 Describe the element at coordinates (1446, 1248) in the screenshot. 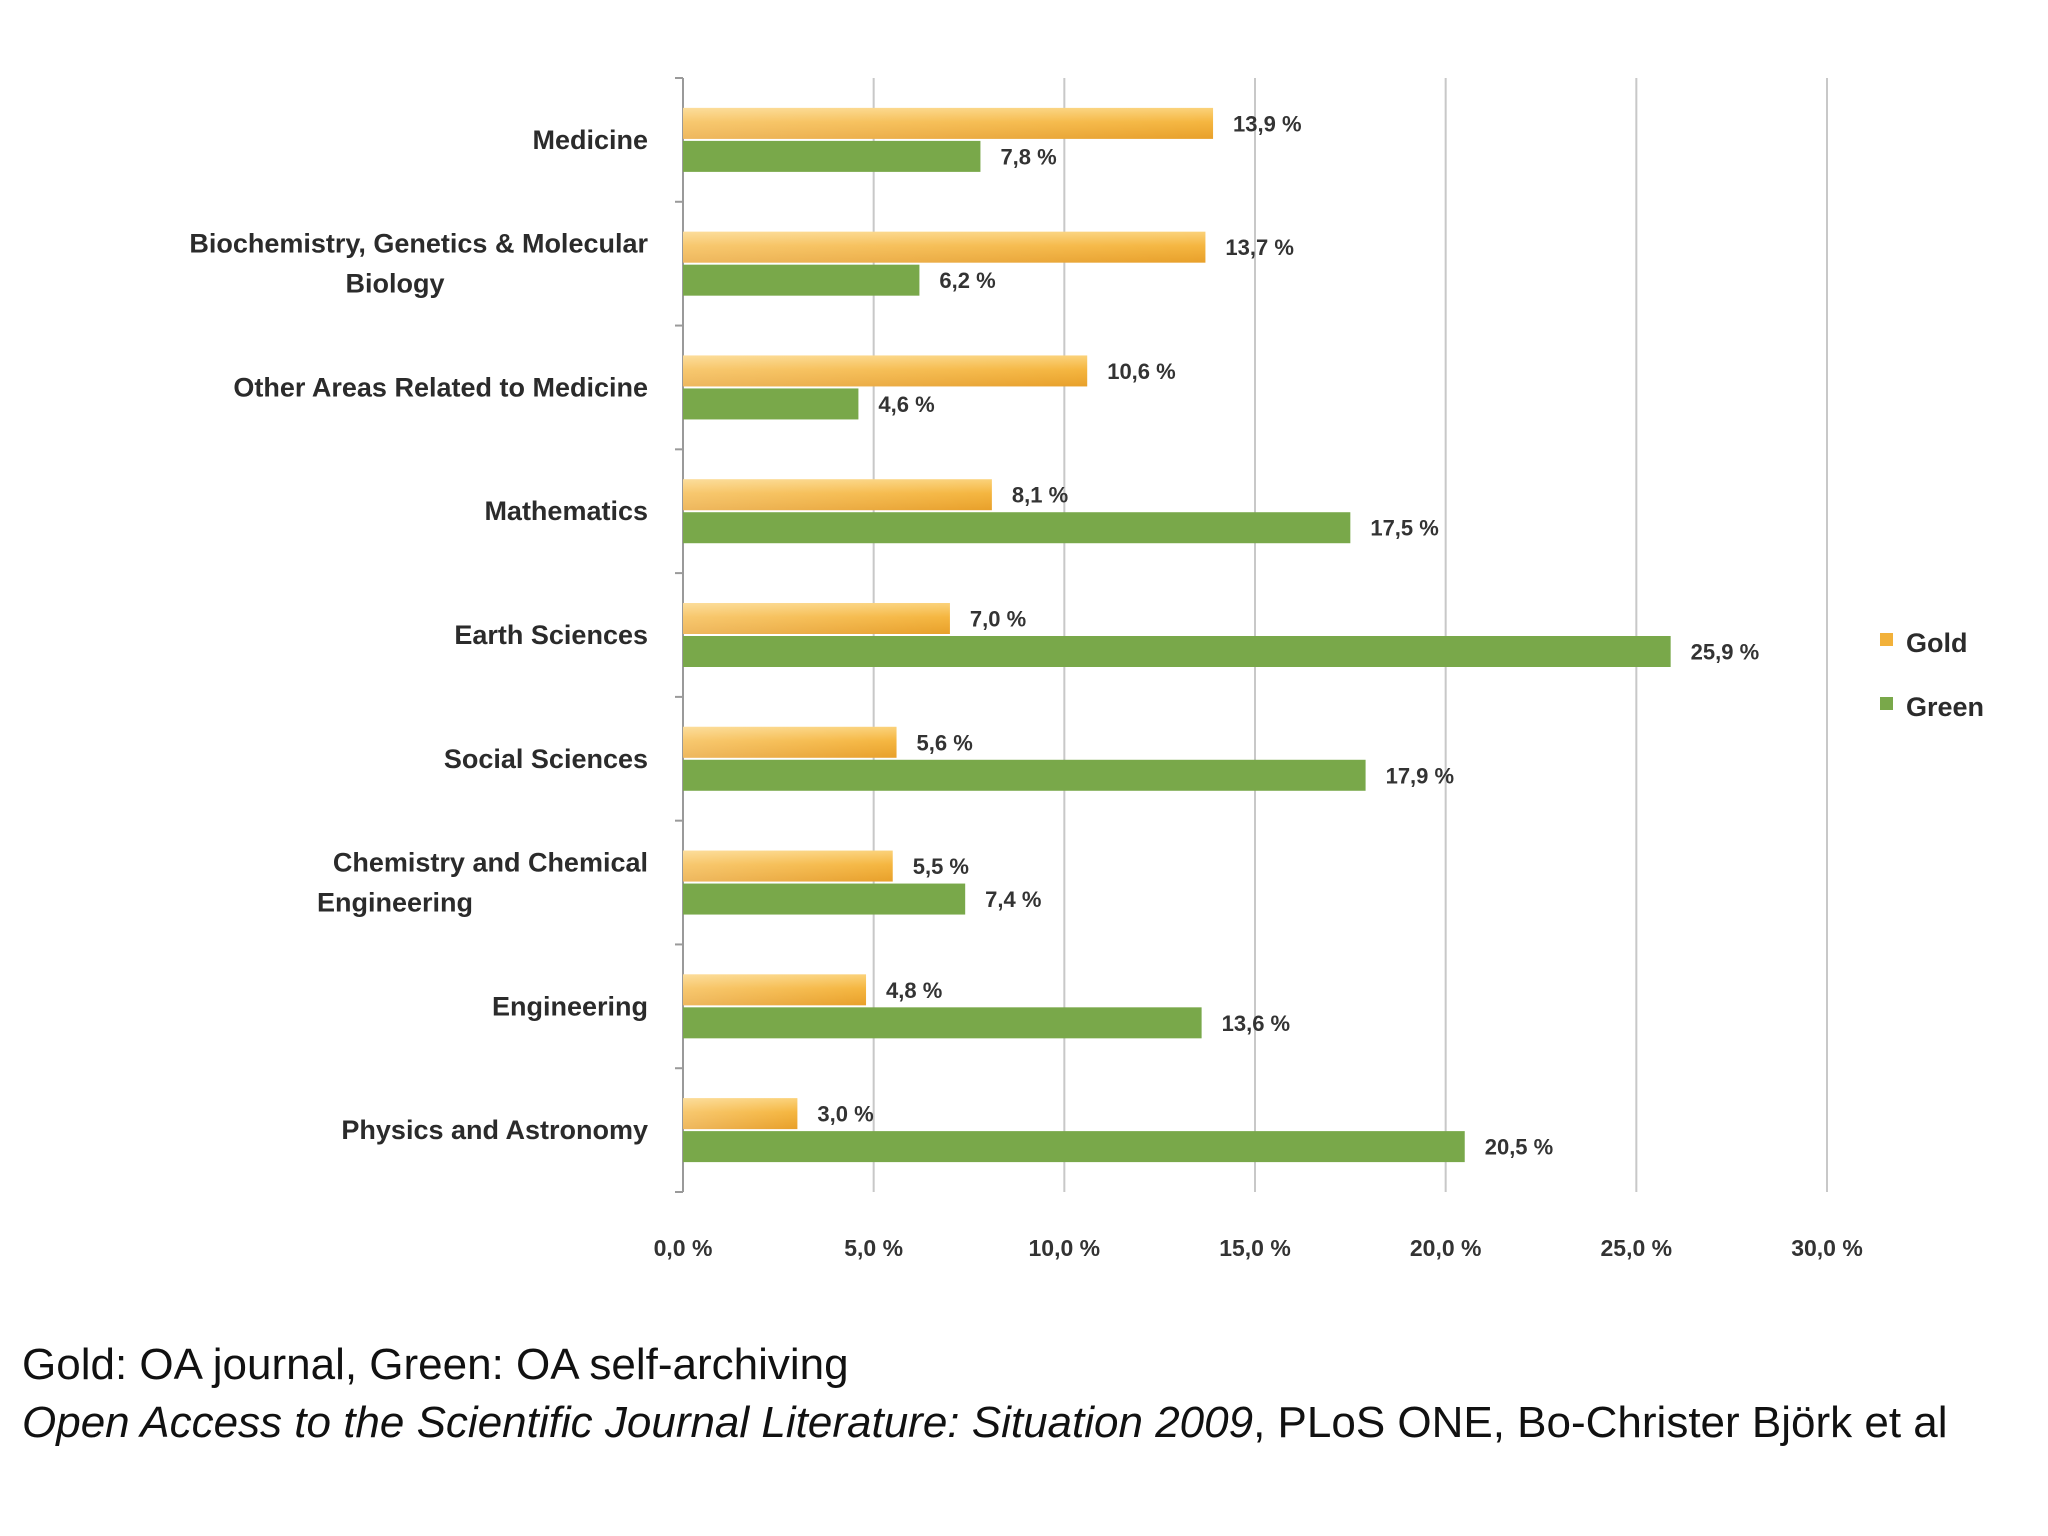

I see `x-tick-label: 20,0 %` at that location.